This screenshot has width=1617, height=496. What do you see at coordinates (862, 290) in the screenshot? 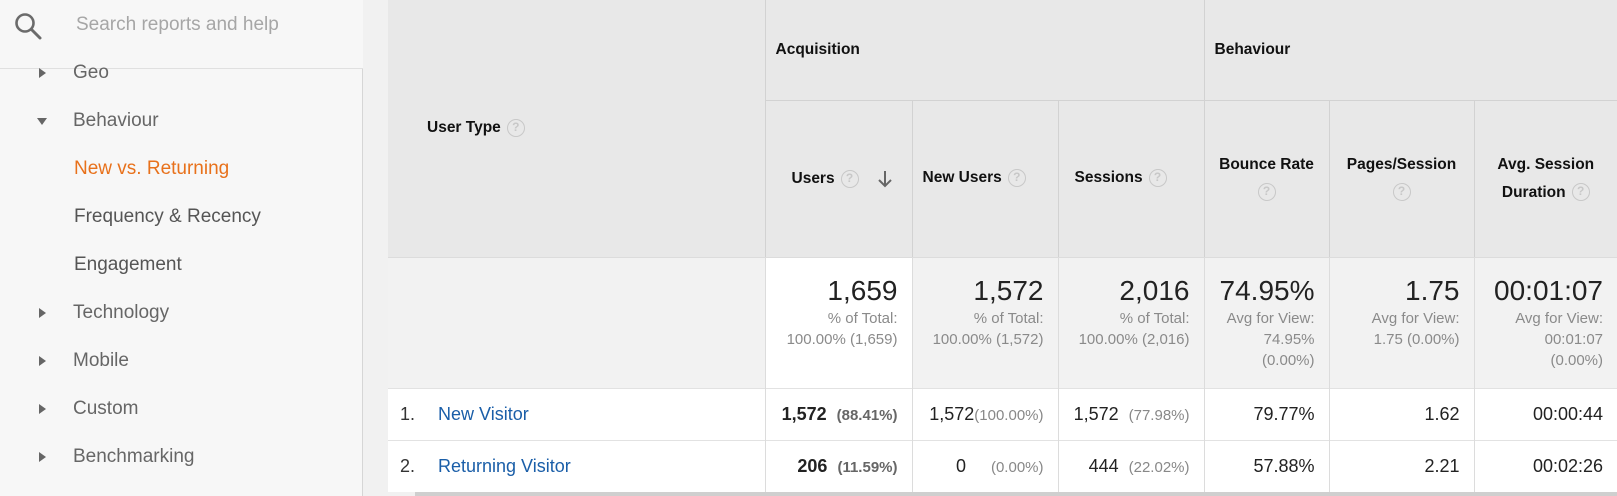
I see `total-value: 1,659` at bounding box center [862, 290].